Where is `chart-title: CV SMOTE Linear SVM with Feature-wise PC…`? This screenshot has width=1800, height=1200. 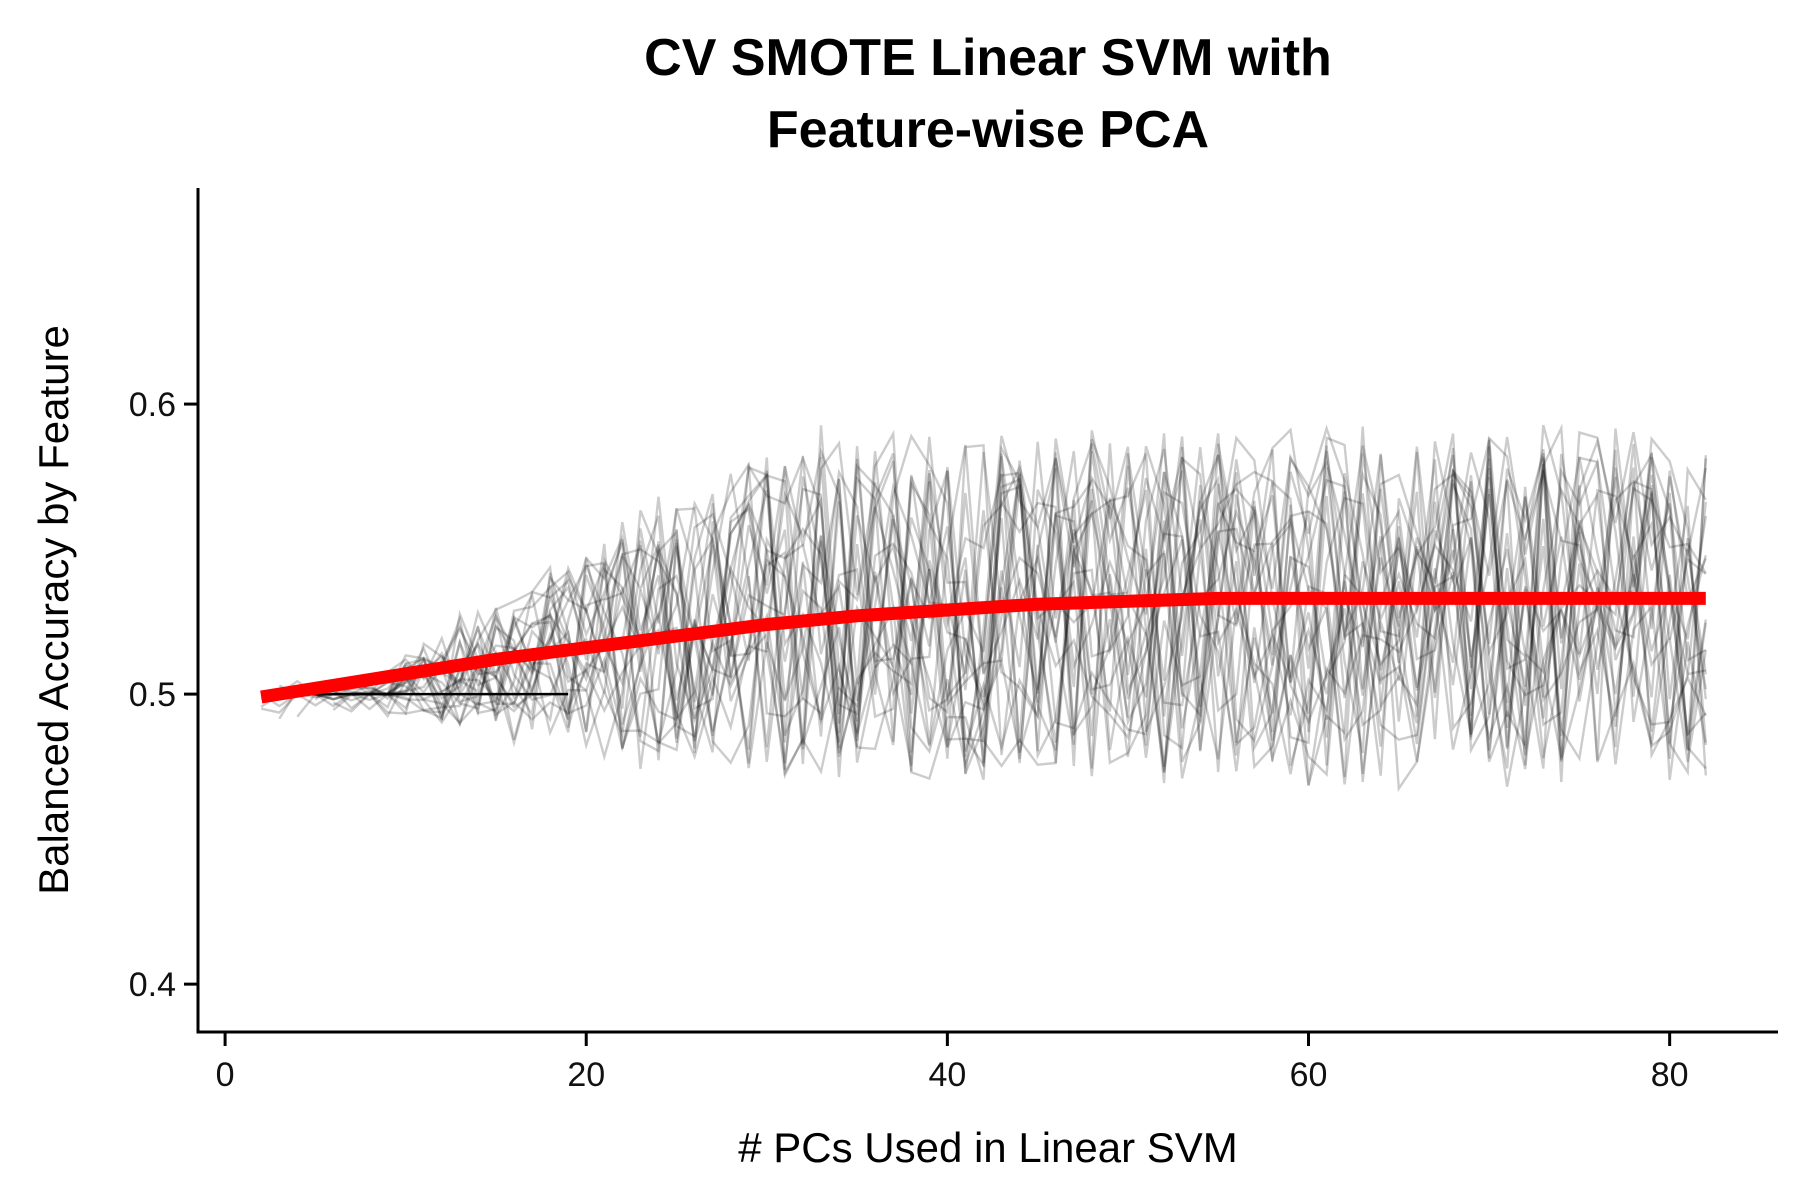 chart-title: CV SMOTE Linear SVM with Feature-wise PC… is located at coordinates (988, 94).